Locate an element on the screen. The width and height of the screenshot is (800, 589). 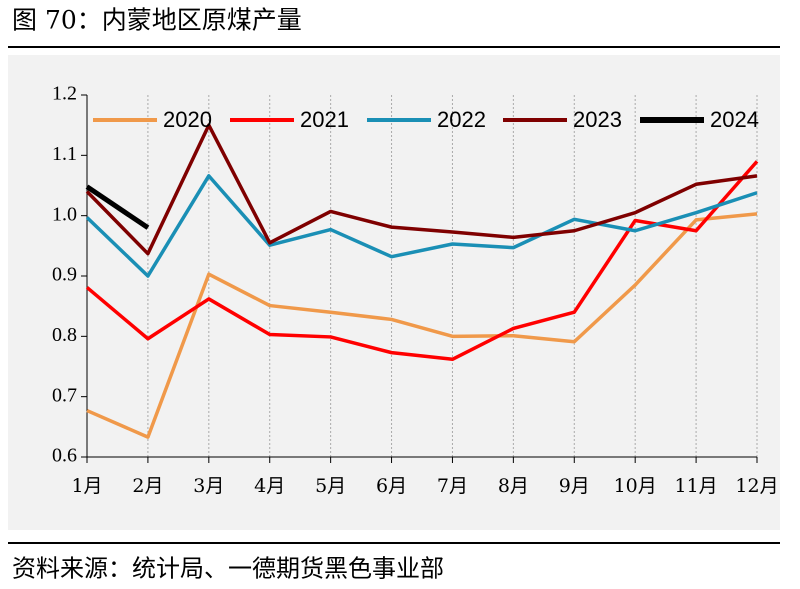
x-tick-label: 4月 is located at coordinates (269, 486).